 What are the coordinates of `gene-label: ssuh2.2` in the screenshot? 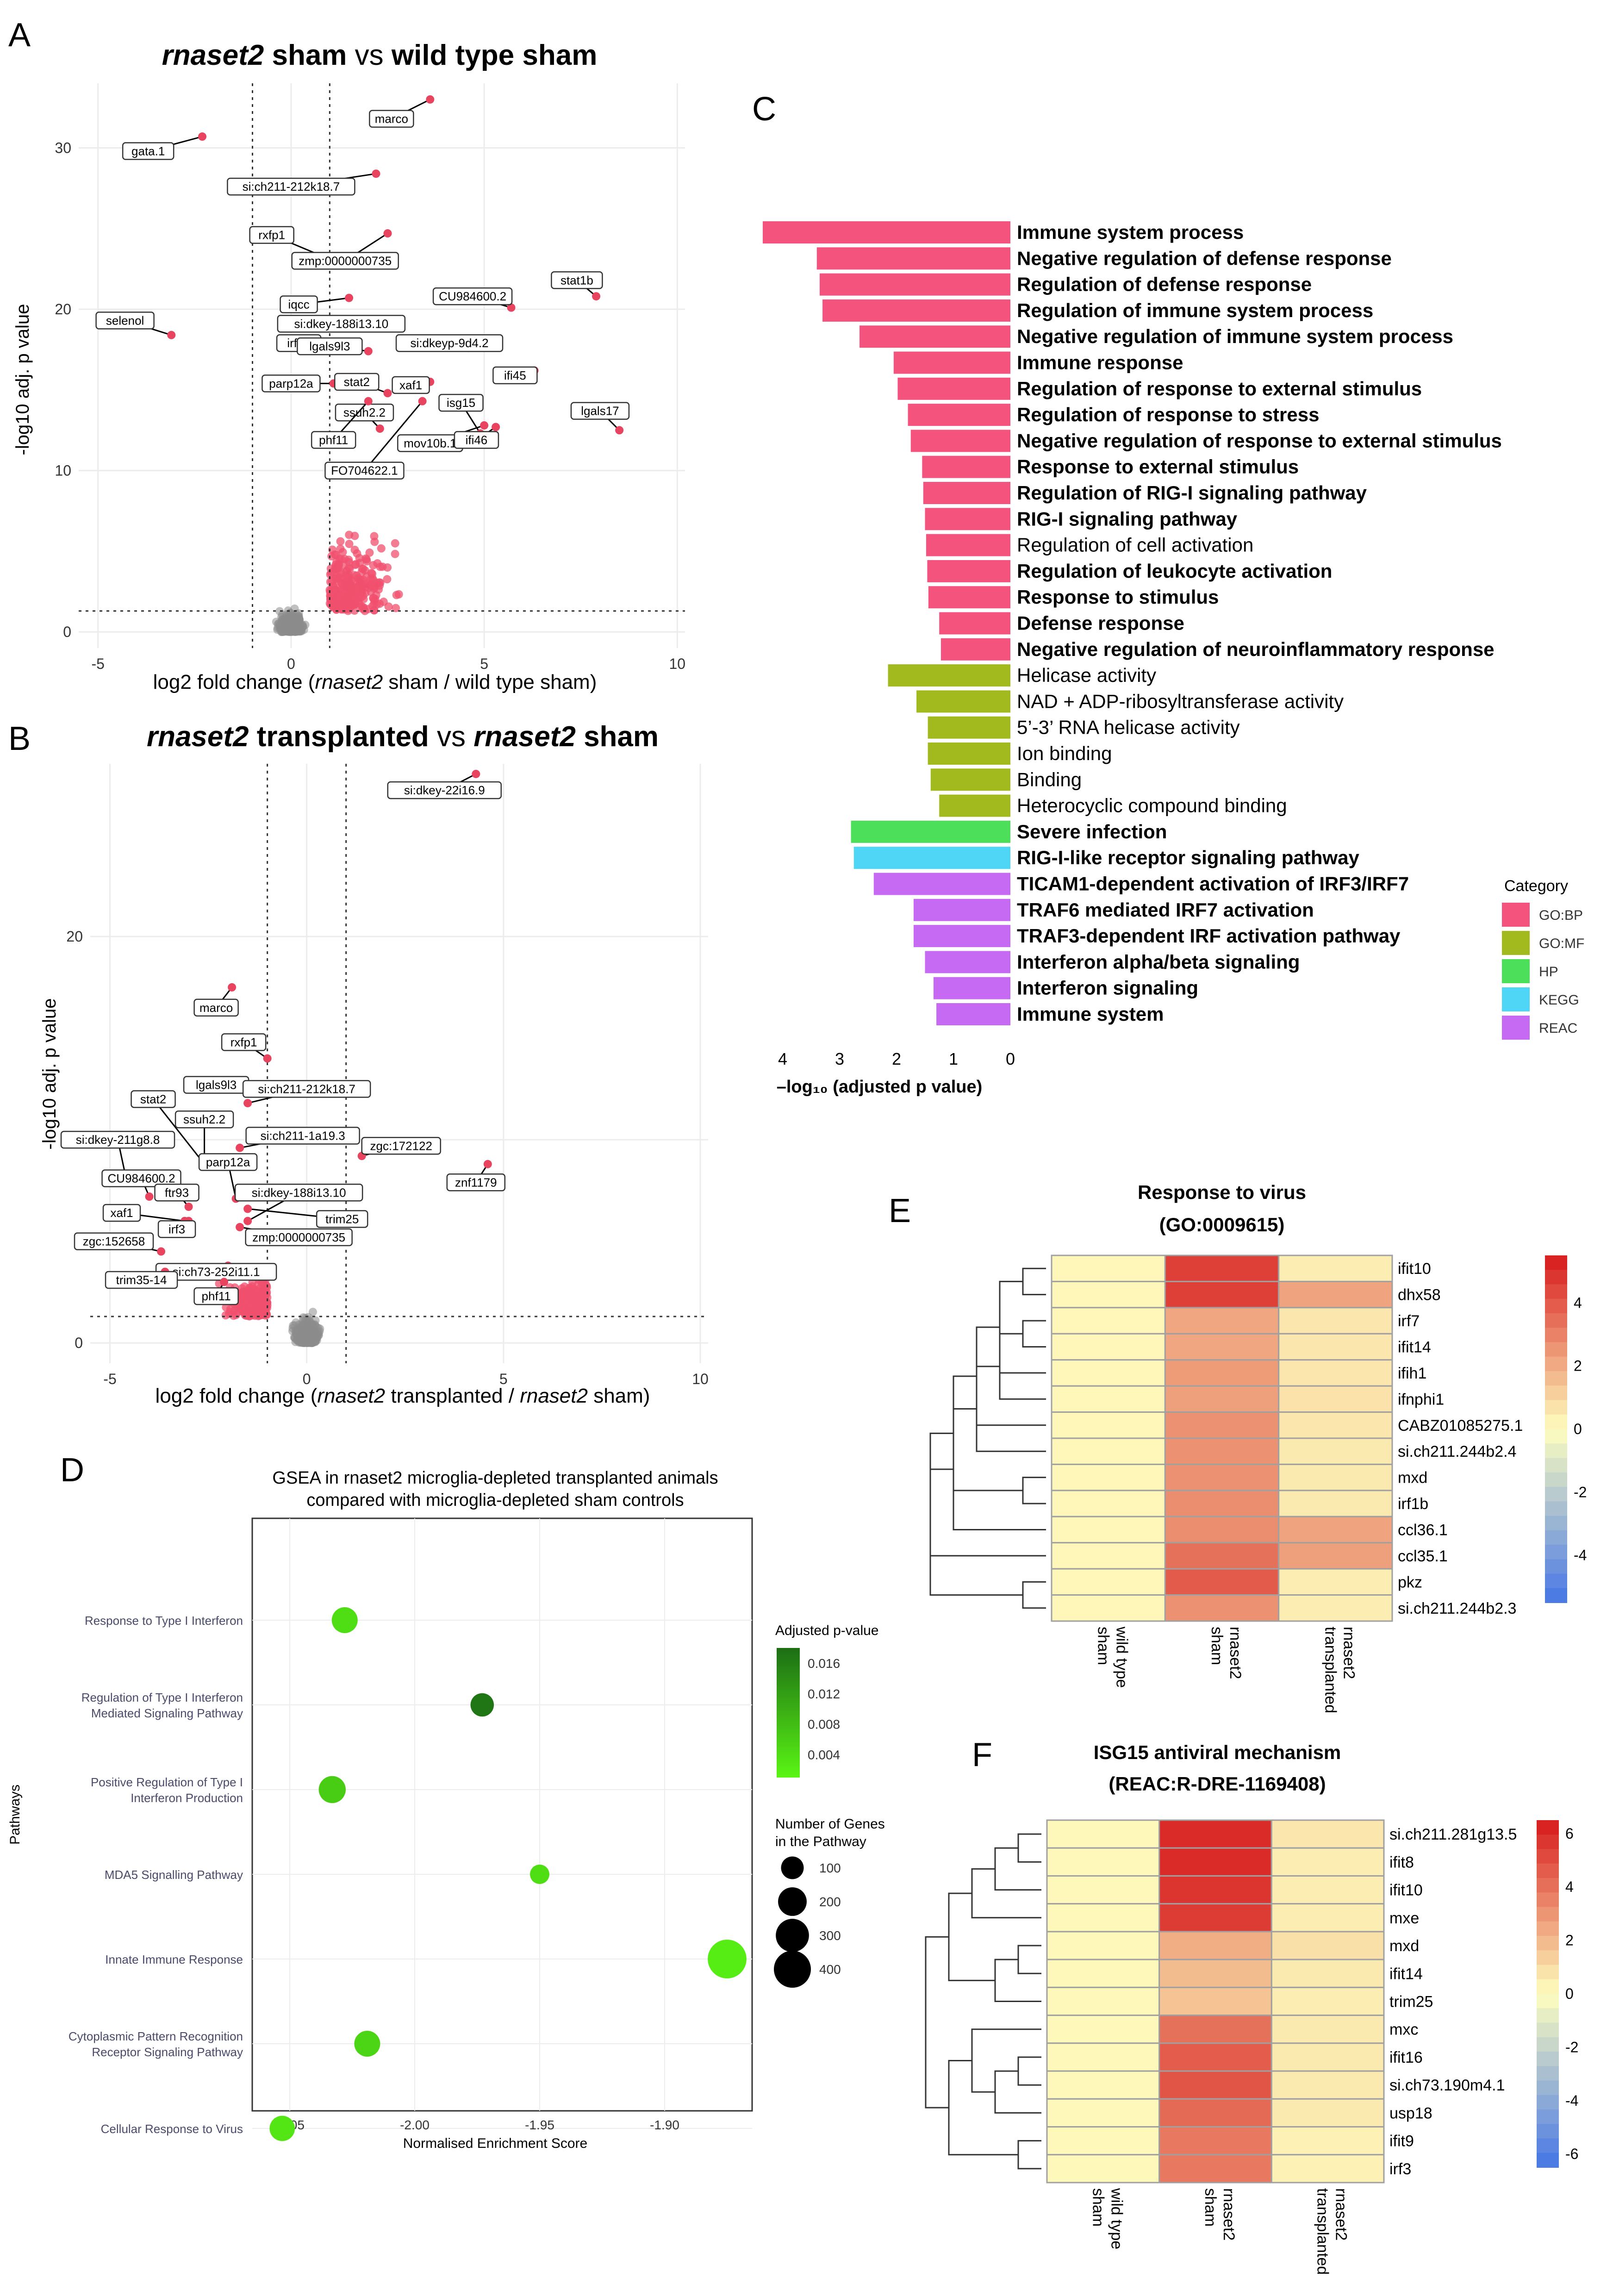 It's located at (364, 412).